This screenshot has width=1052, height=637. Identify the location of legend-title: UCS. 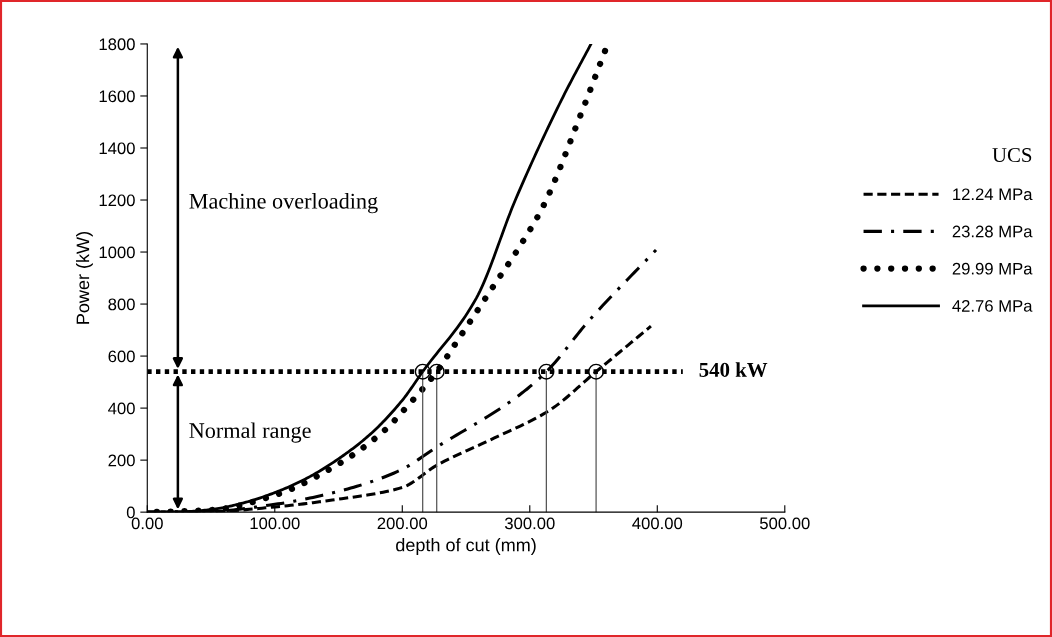
(1012, 155).